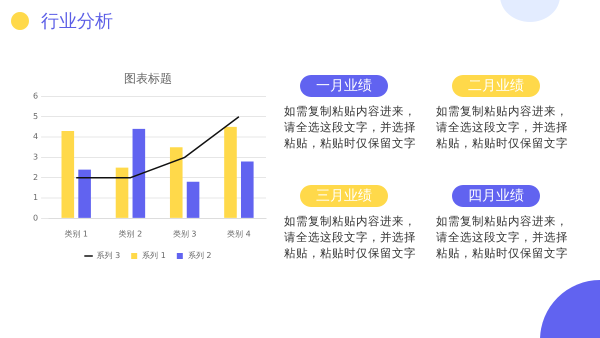  I want to click on x-tick-label: 类别 1, so click(76, 233).